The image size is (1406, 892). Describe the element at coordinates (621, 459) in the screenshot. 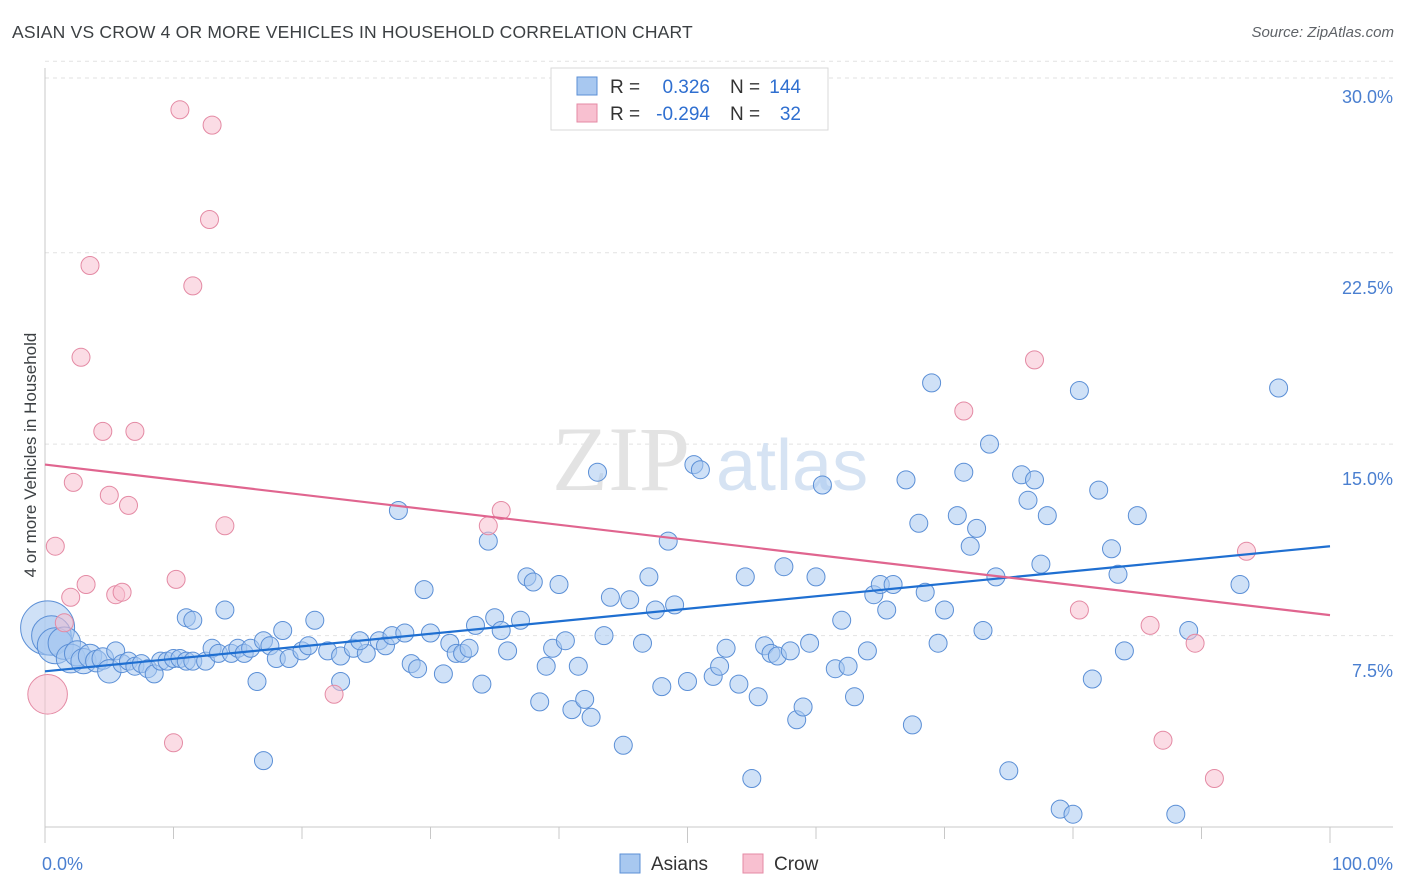

I see `watermark-zip: ZIP` at that location.